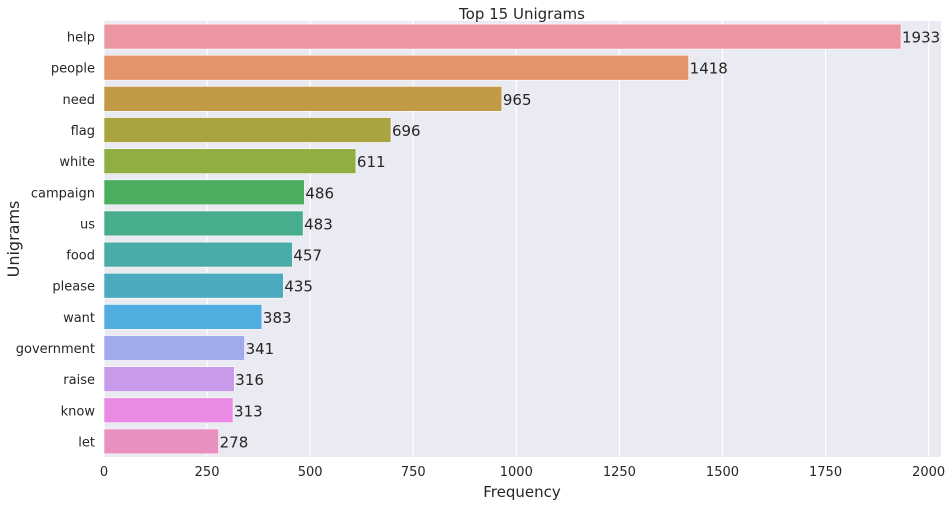 The width and height of the screenshot is (951, 509). I want to click on y-tick-label: food, so click(80, 256).